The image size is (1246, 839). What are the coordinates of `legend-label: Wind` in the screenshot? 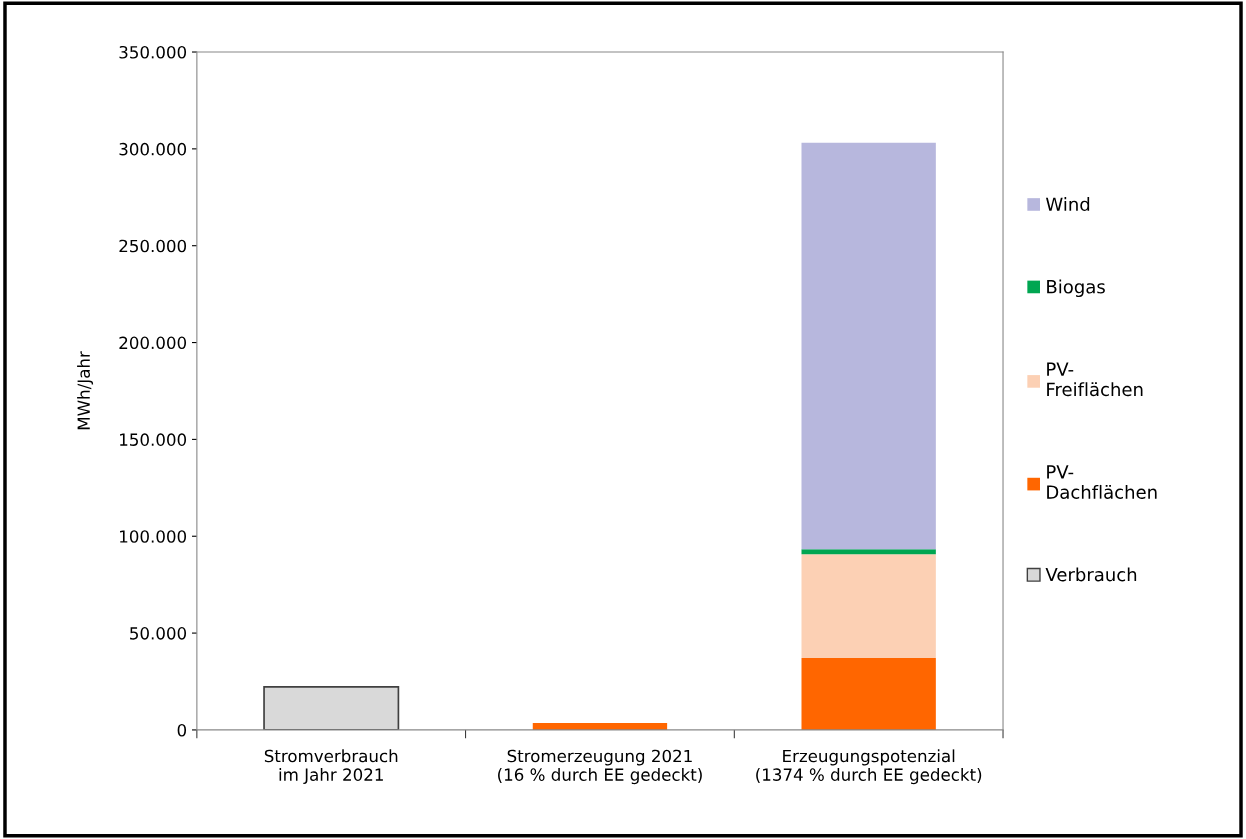 It's located at (1068, 204).